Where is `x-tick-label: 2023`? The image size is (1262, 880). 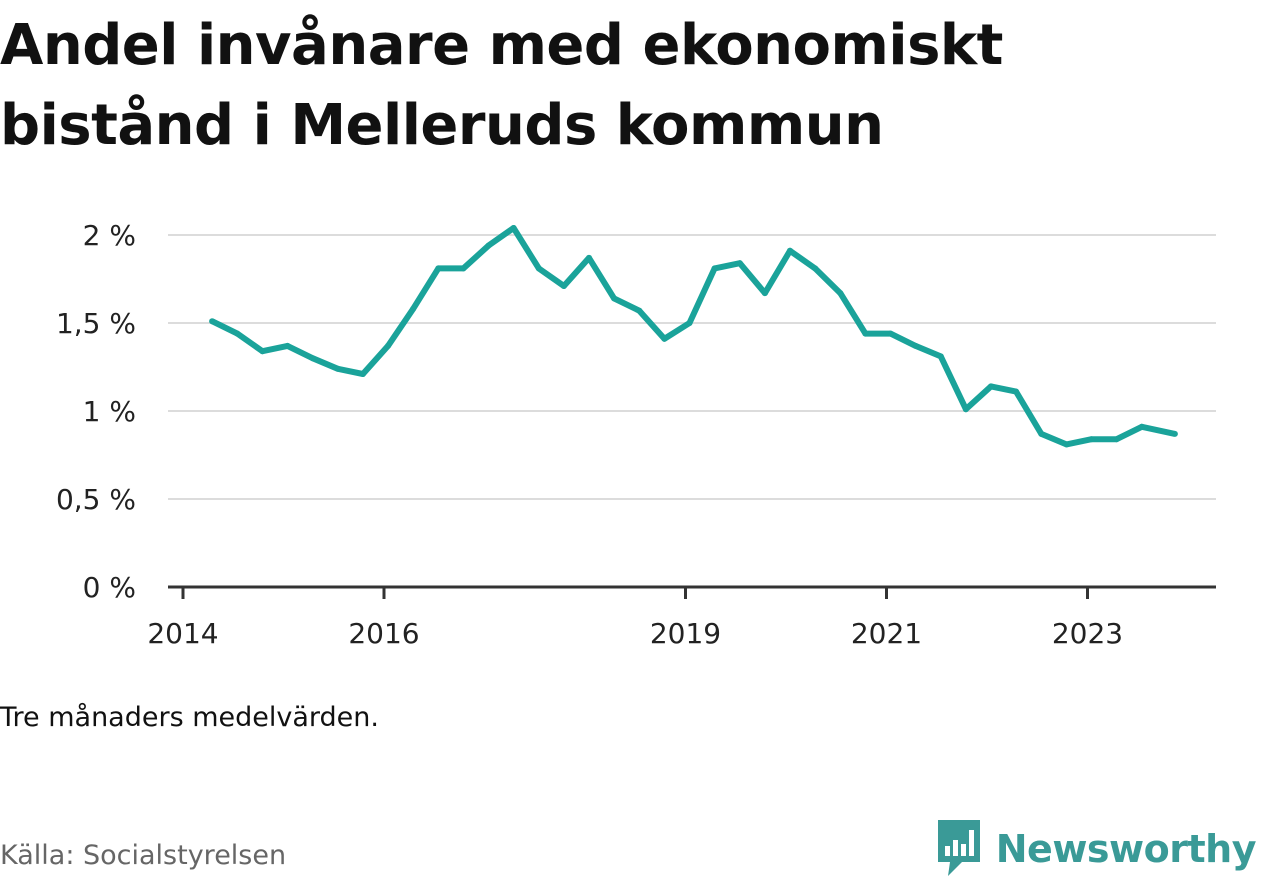 x-tick-label: 2023 is located at coordinates (1087, 633).